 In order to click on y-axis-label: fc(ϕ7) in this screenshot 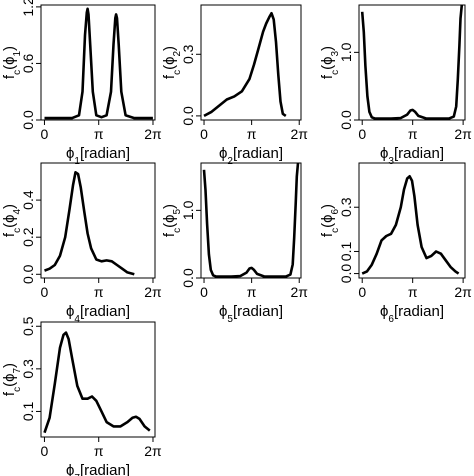, I will do `click(12, 379)`.